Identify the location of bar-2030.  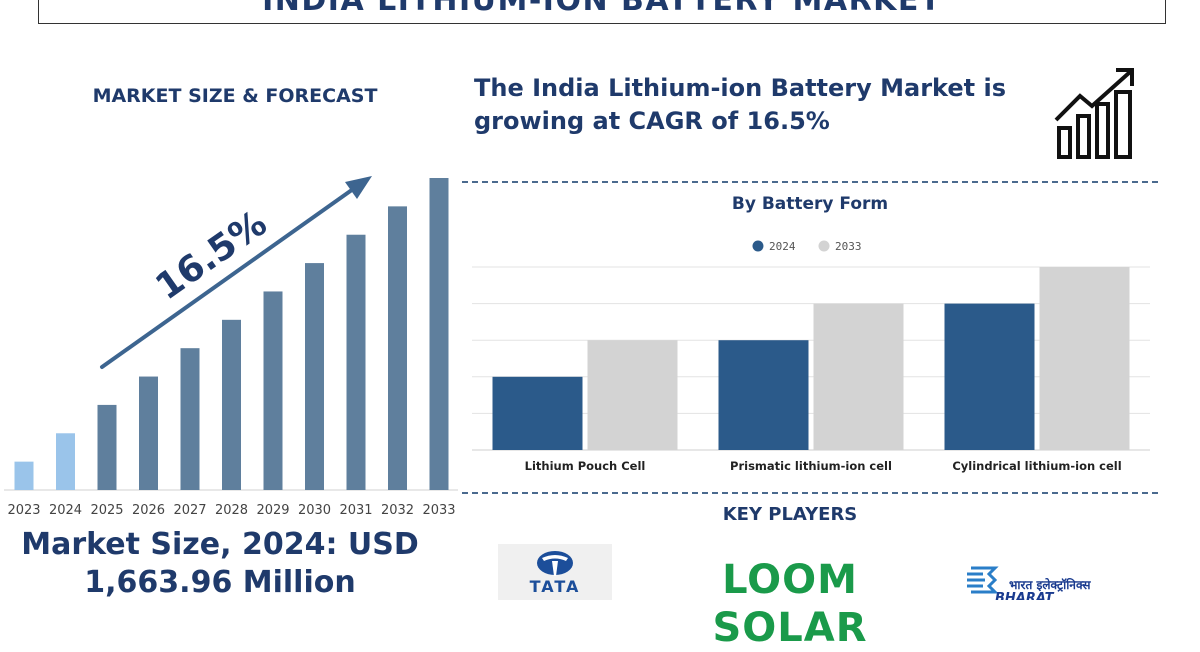
(314, 376).